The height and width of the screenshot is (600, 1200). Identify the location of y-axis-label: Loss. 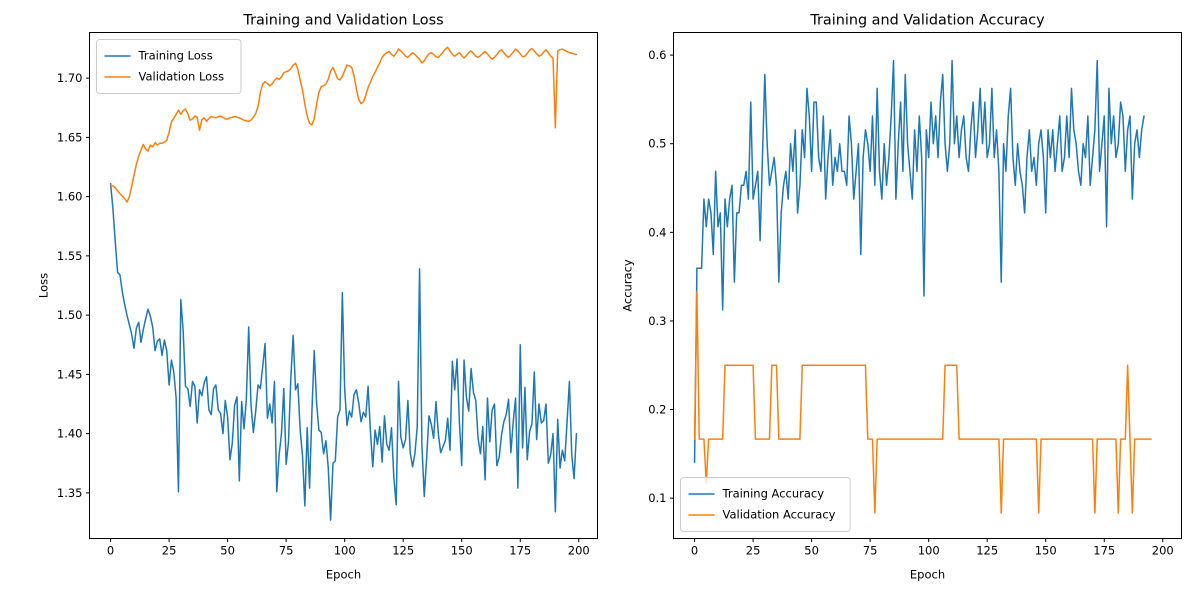
(44, 285).